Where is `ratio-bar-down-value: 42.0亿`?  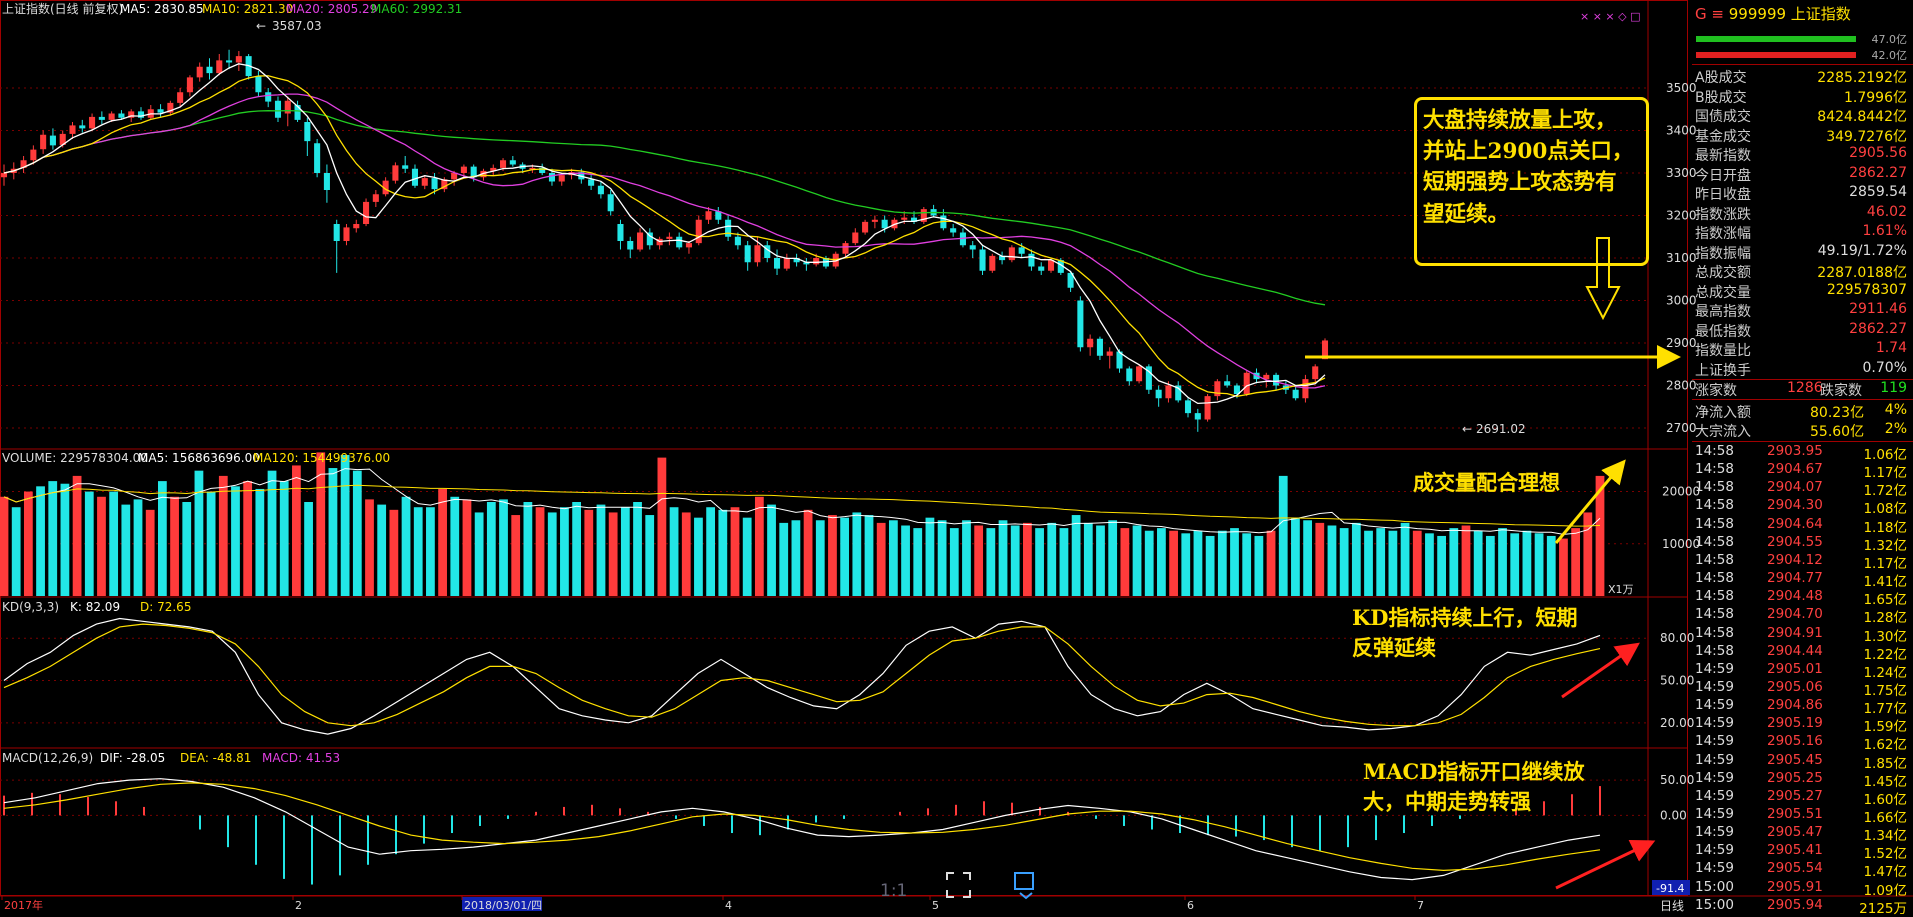
ratio-bar-down-value: 42.0亿 is located at coordinates (1889, 55).